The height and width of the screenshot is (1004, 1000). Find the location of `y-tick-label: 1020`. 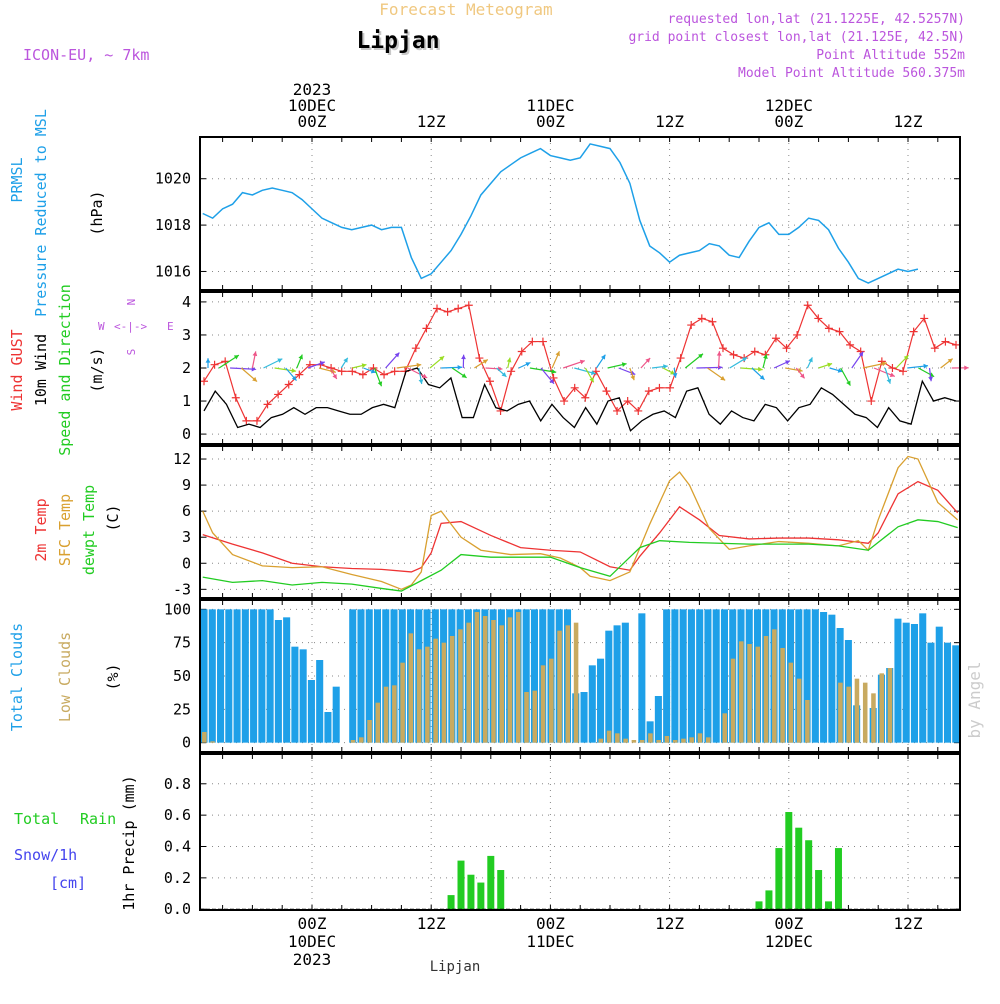

y-tick-label: 1020 is located at coordinates (173, 179).